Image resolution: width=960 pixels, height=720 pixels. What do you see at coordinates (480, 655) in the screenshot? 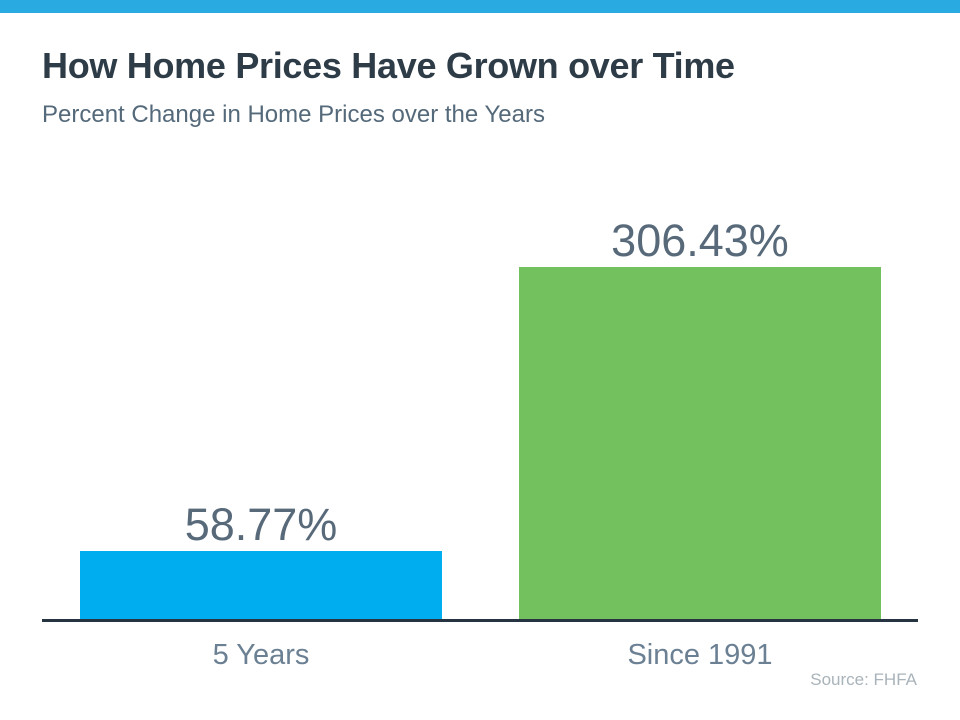
I see `category-label-row: 5 Years Since 1991` at bounding box center [480, 655].